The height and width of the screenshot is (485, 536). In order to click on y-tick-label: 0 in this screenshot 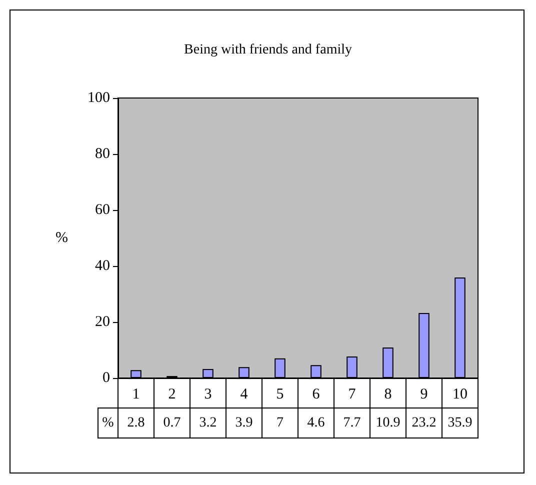, I will do `click(106, 378)`.